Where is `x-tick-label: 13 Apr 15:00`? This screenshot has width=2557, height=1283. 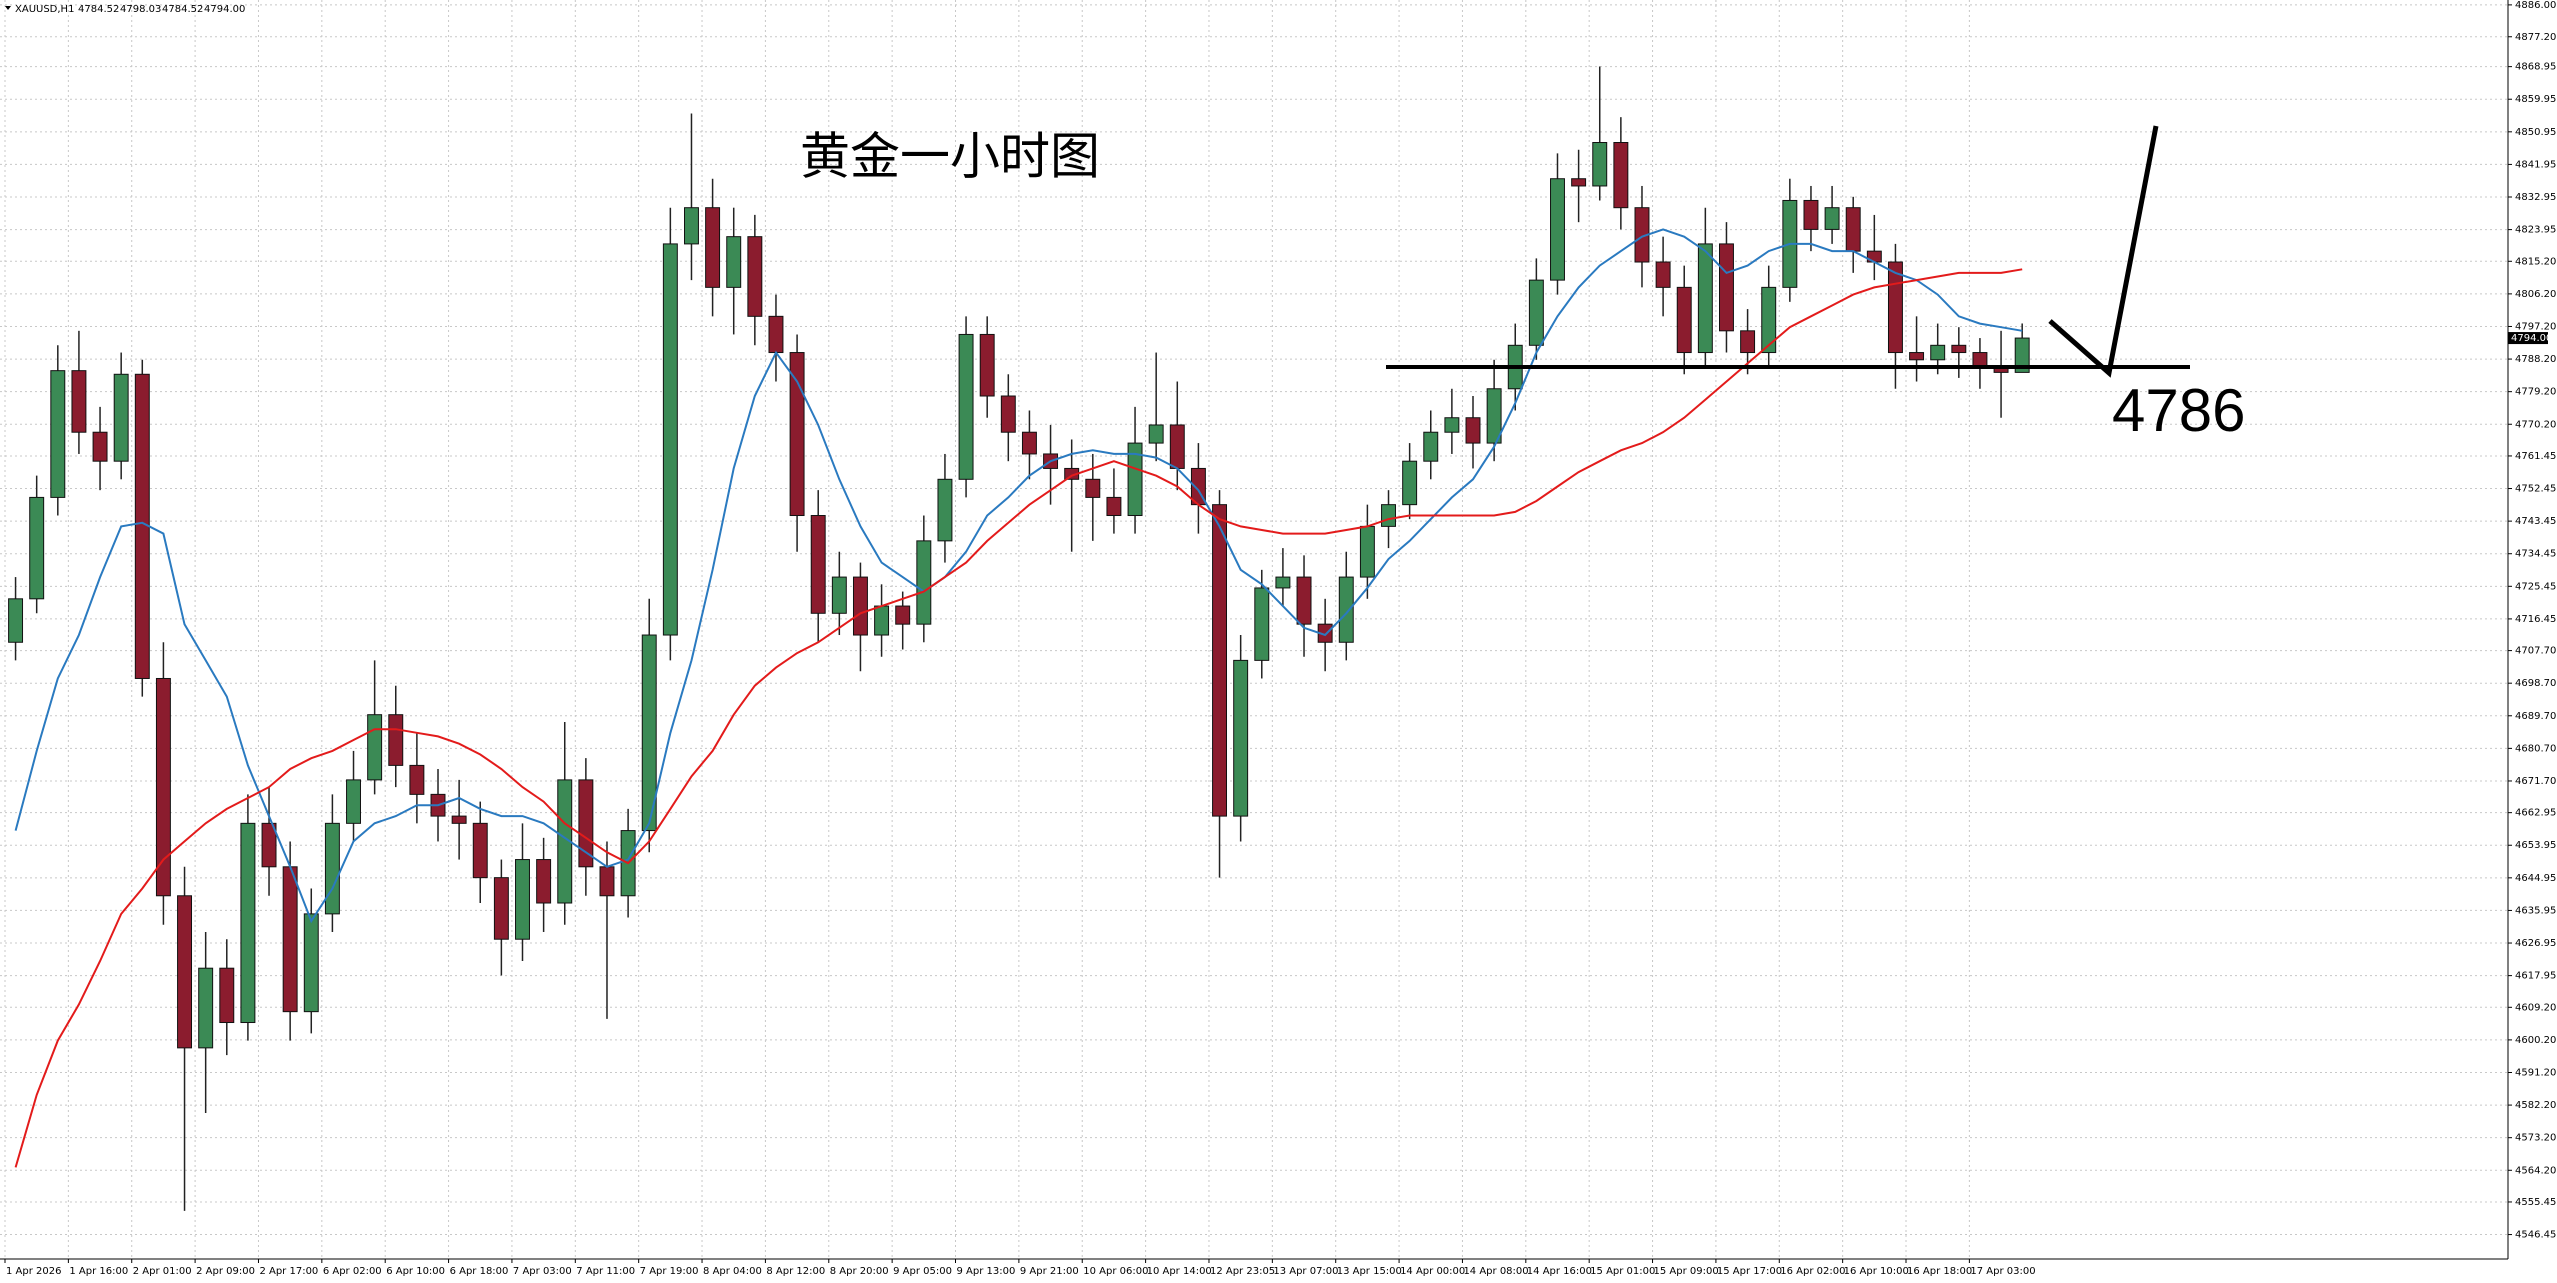 x-tick-label: 13 Apr 15:00 is located at coordinates (1369, 1271).